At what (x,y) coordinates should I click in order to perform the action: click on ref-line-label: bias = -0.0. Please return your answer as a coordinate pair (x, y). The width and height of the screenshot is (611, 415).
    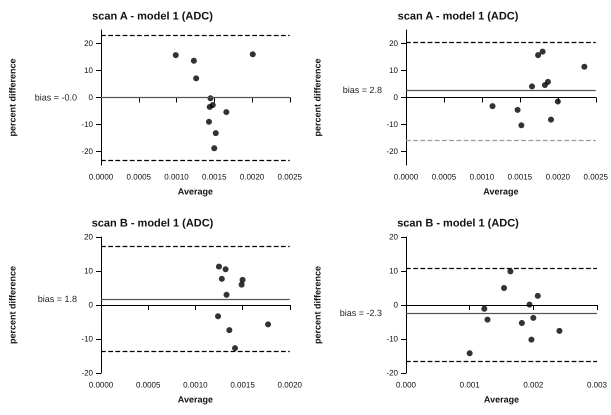
    Looking at the image, I should click on (55, 97).